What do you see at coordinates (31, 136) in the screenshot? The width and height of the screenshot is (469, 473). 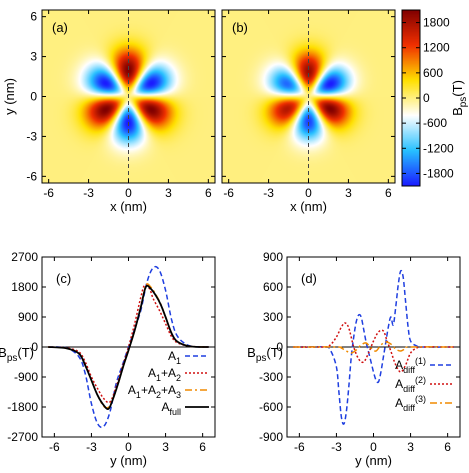 I see `y-tick-label: -3` at bounding box center [31, 136].